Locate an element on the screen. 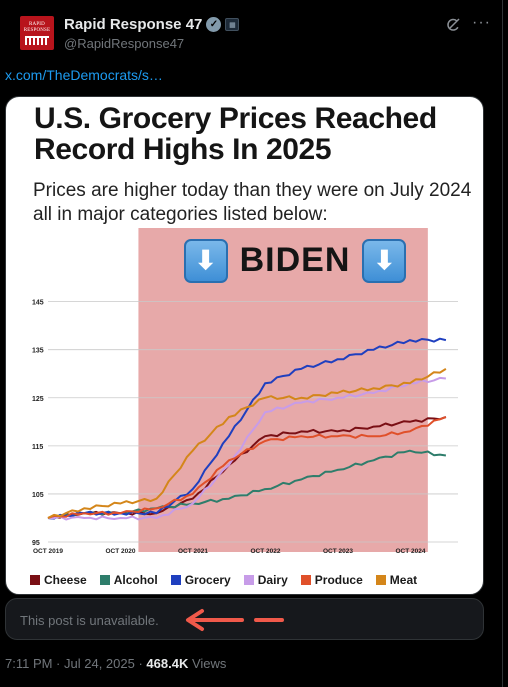 This screenshot has width=508, height=687. banner-text: BIDEN is located at coordinates (295, 260).